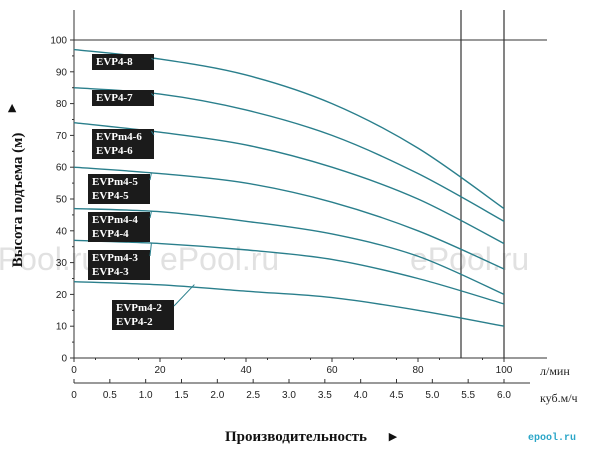 The width and height of the screenshot is (592, 451). Describe the element at coordinates (114, 151) in the screenshot. I see `series-label-text: EVP4-6` at that location.